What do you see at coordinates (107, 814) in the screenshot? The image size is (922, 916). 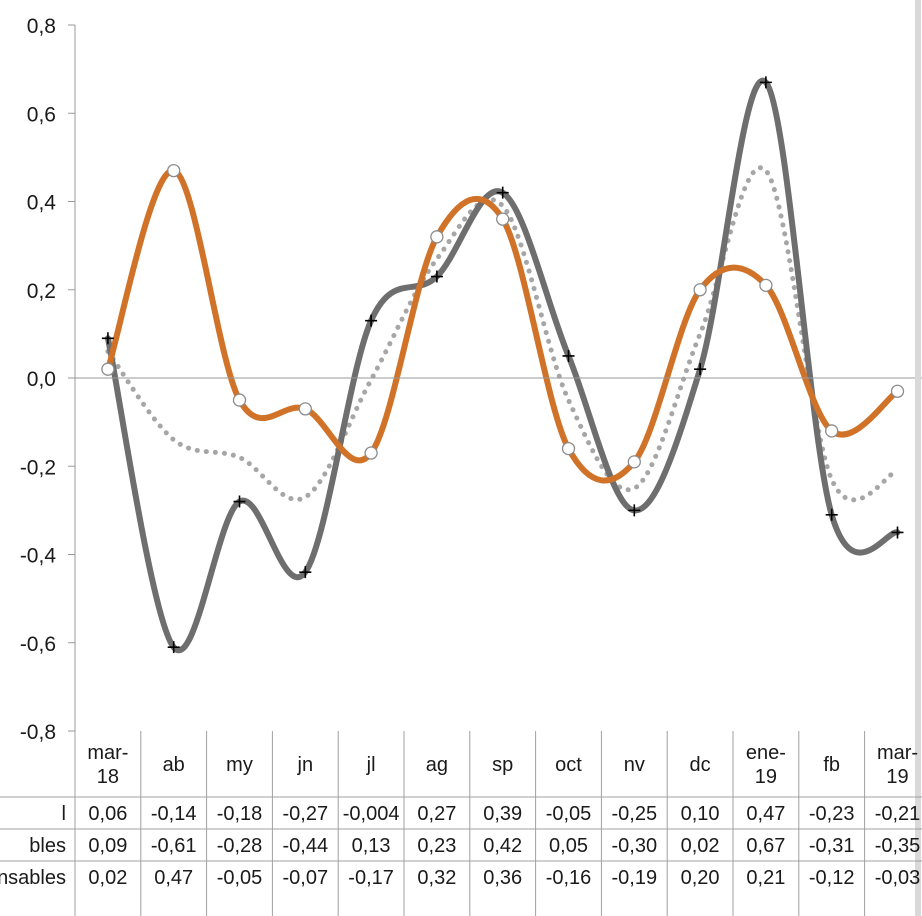 I see `data-label: 0,06` at bounding box center [107, 814].